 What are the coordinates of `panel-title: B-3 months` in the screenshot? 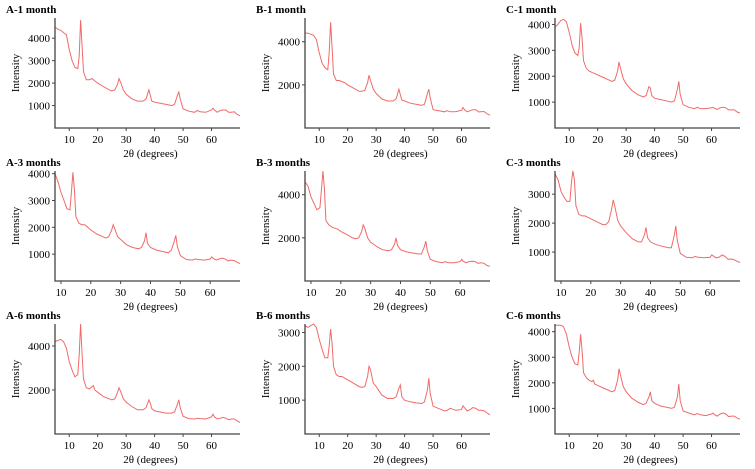 It's located at (283, 163).